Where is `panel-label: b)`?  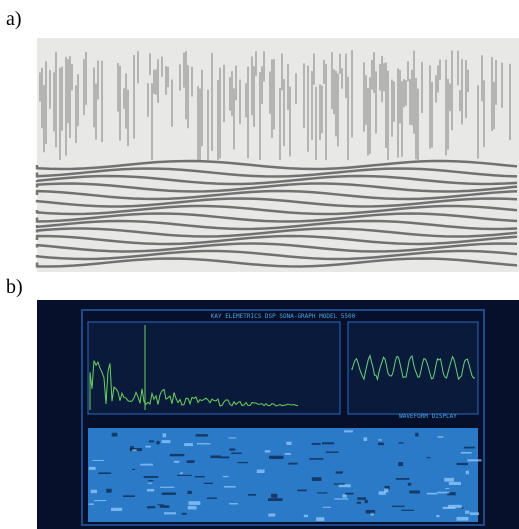
panel-label: b) is located at coordinates (14, 287).